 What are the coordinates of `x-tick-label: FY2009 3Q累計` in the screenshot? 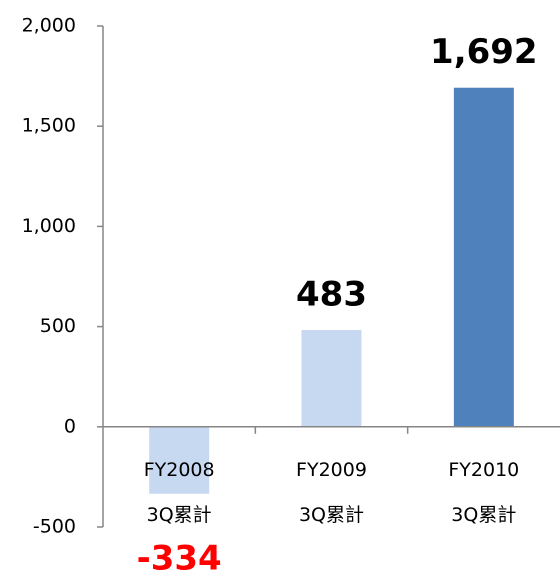 It's located at (331, 492).